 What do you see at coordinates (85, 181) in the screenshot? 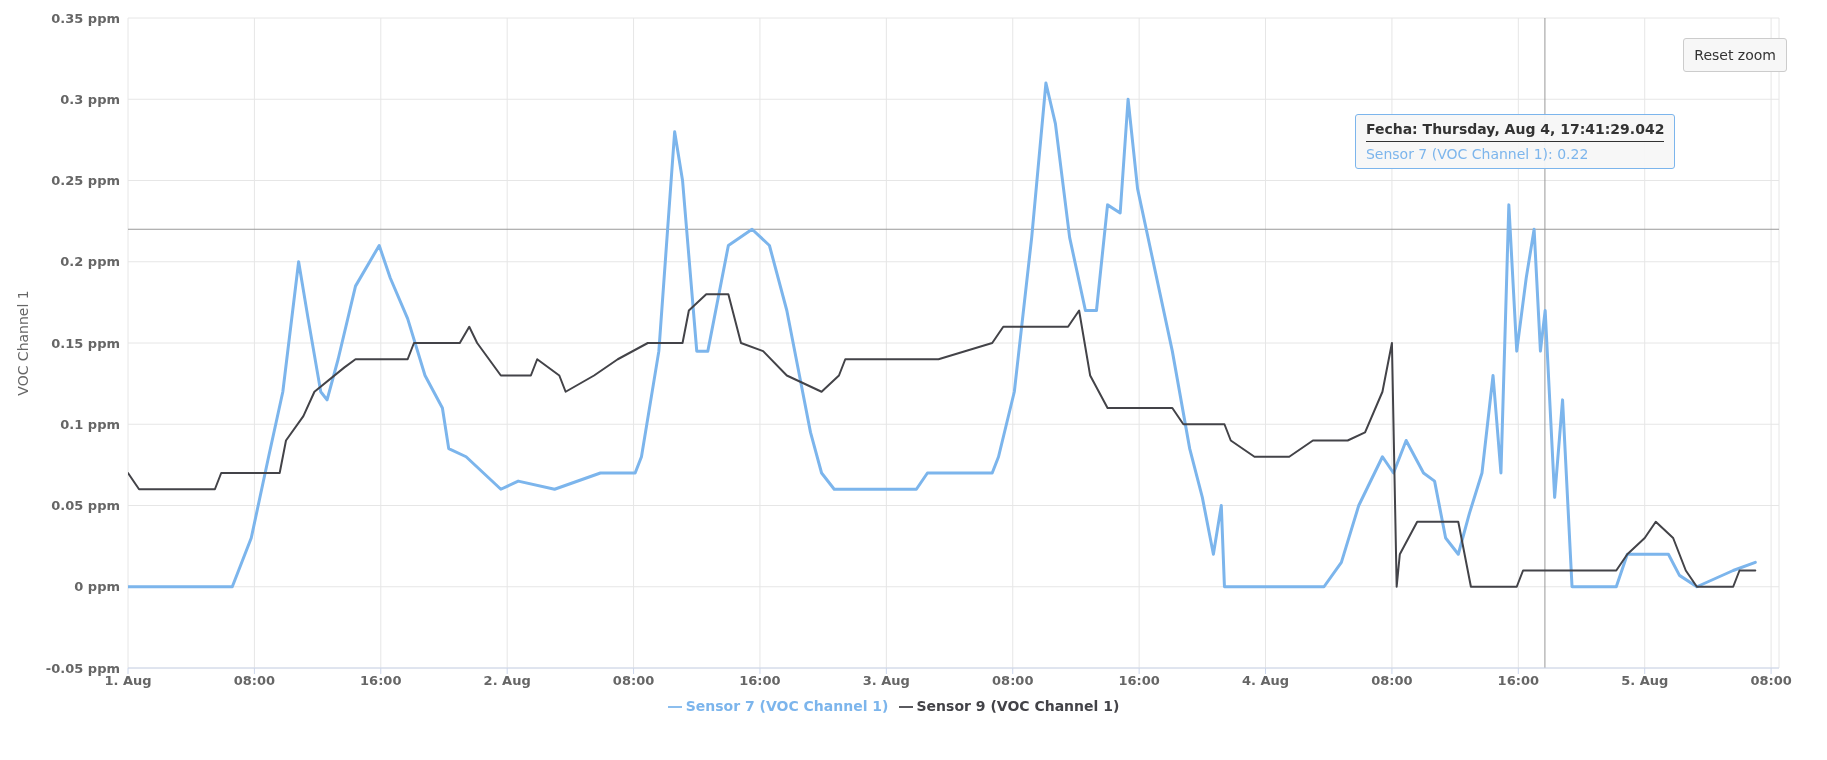
I see `y-tick-label: 0.25 ppm` at bounding box center [85, 181].